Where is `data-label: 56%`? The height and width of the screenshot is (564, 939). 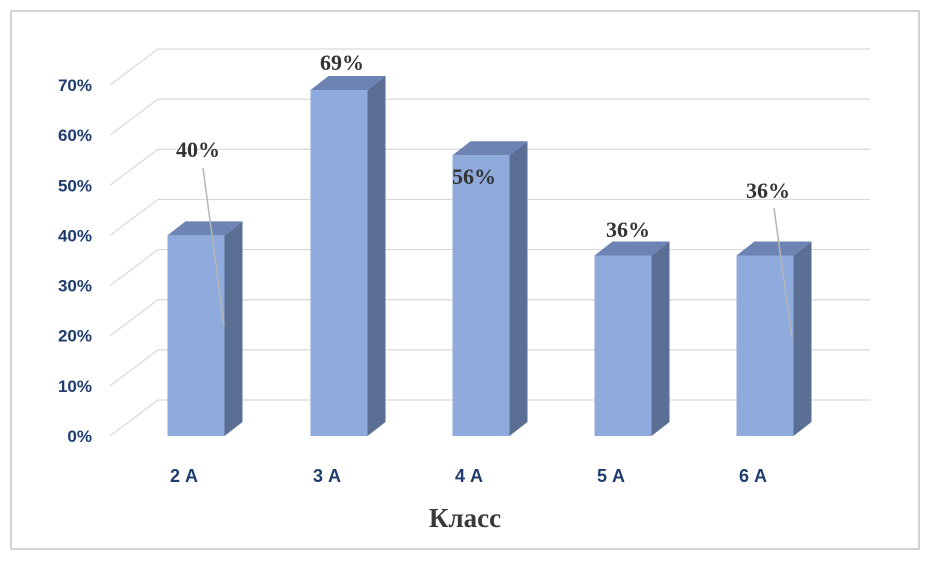
data-label: 56% is located at coordinates (474, 176).